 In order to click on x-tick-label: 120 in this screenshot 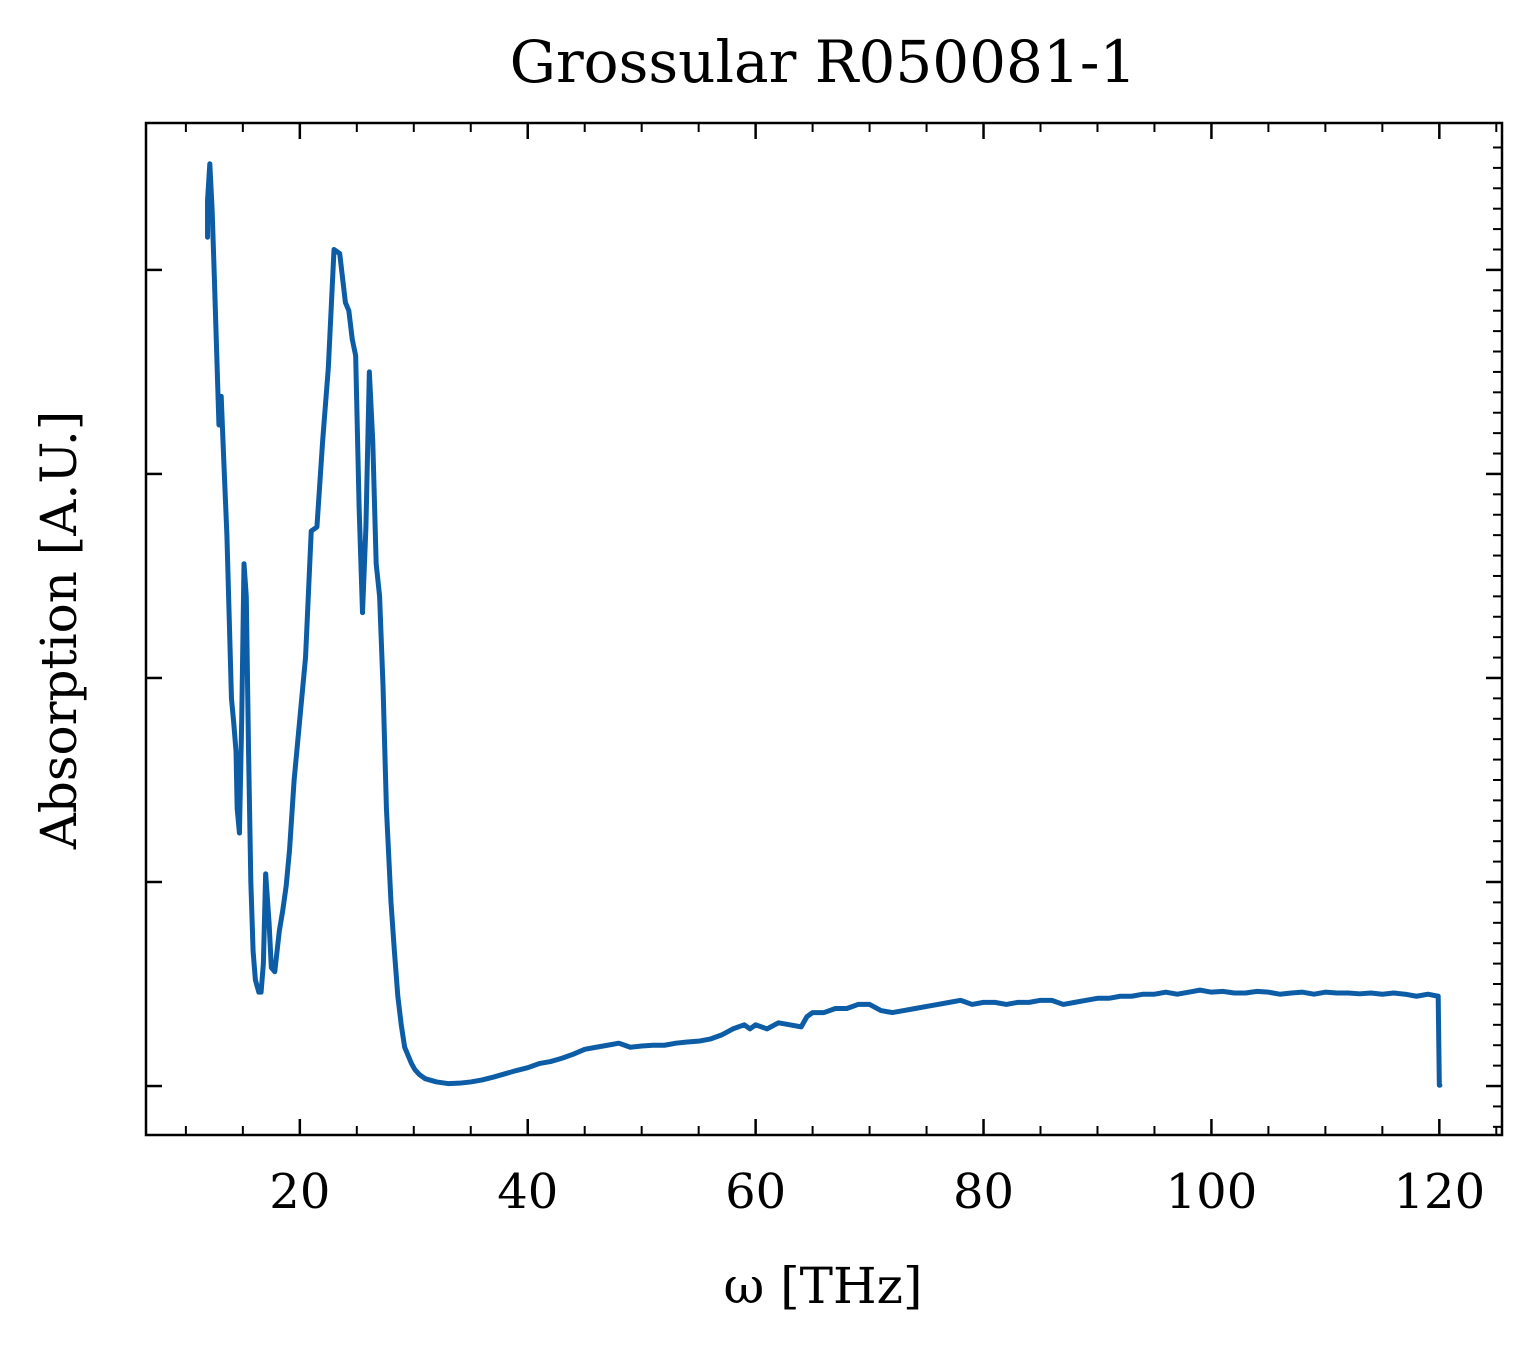, I will do `click(1440, 1192)`.